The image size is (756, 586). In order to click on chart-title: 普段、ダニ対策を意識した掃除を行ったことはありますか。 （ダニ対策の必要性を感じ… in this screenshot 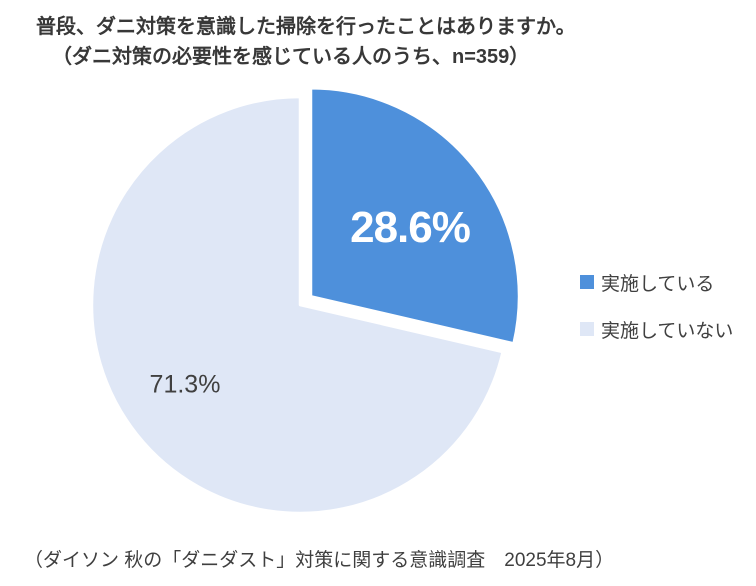, I will do `click(306, 42)`.